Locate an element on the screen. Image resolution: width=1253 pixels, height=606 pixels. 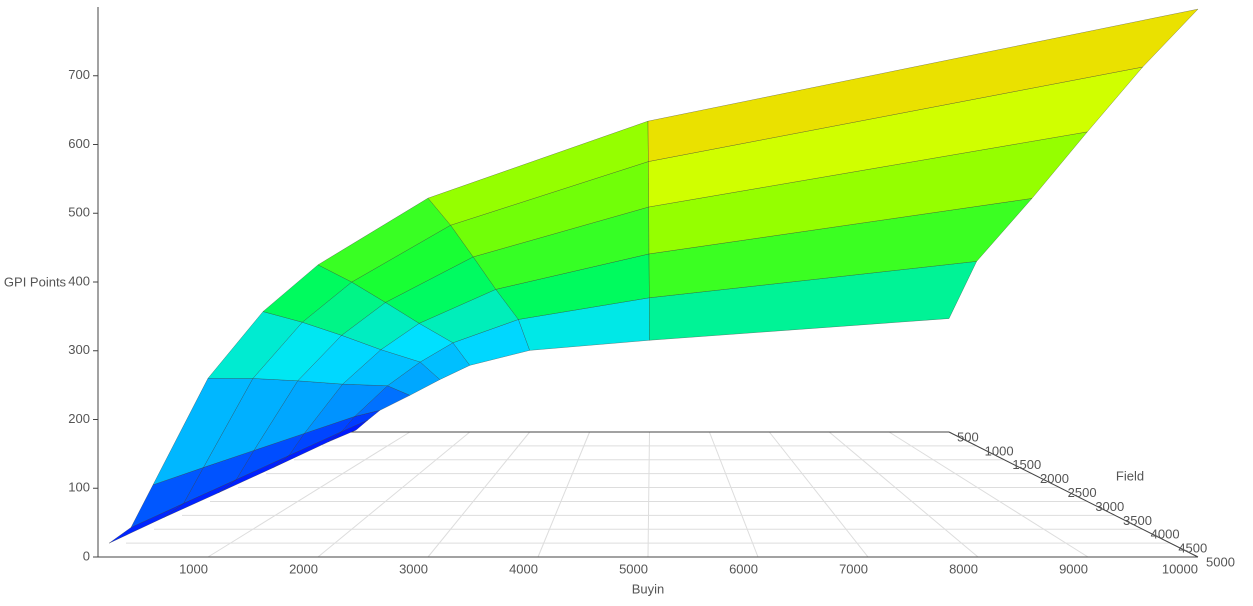
z-tick-label: 300 is located at coordinates (79, 349).